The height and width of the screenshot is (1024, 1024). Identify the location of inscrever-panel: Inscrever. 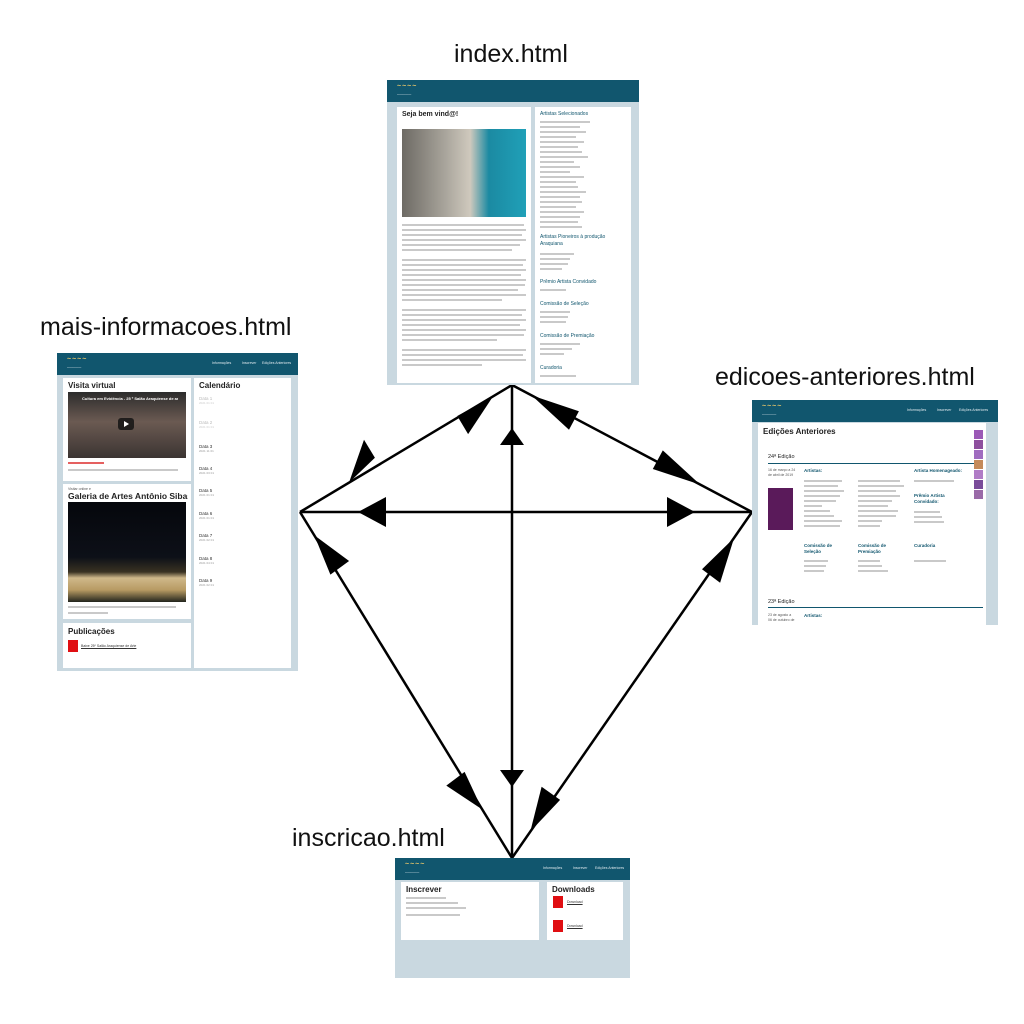
(470, 911).